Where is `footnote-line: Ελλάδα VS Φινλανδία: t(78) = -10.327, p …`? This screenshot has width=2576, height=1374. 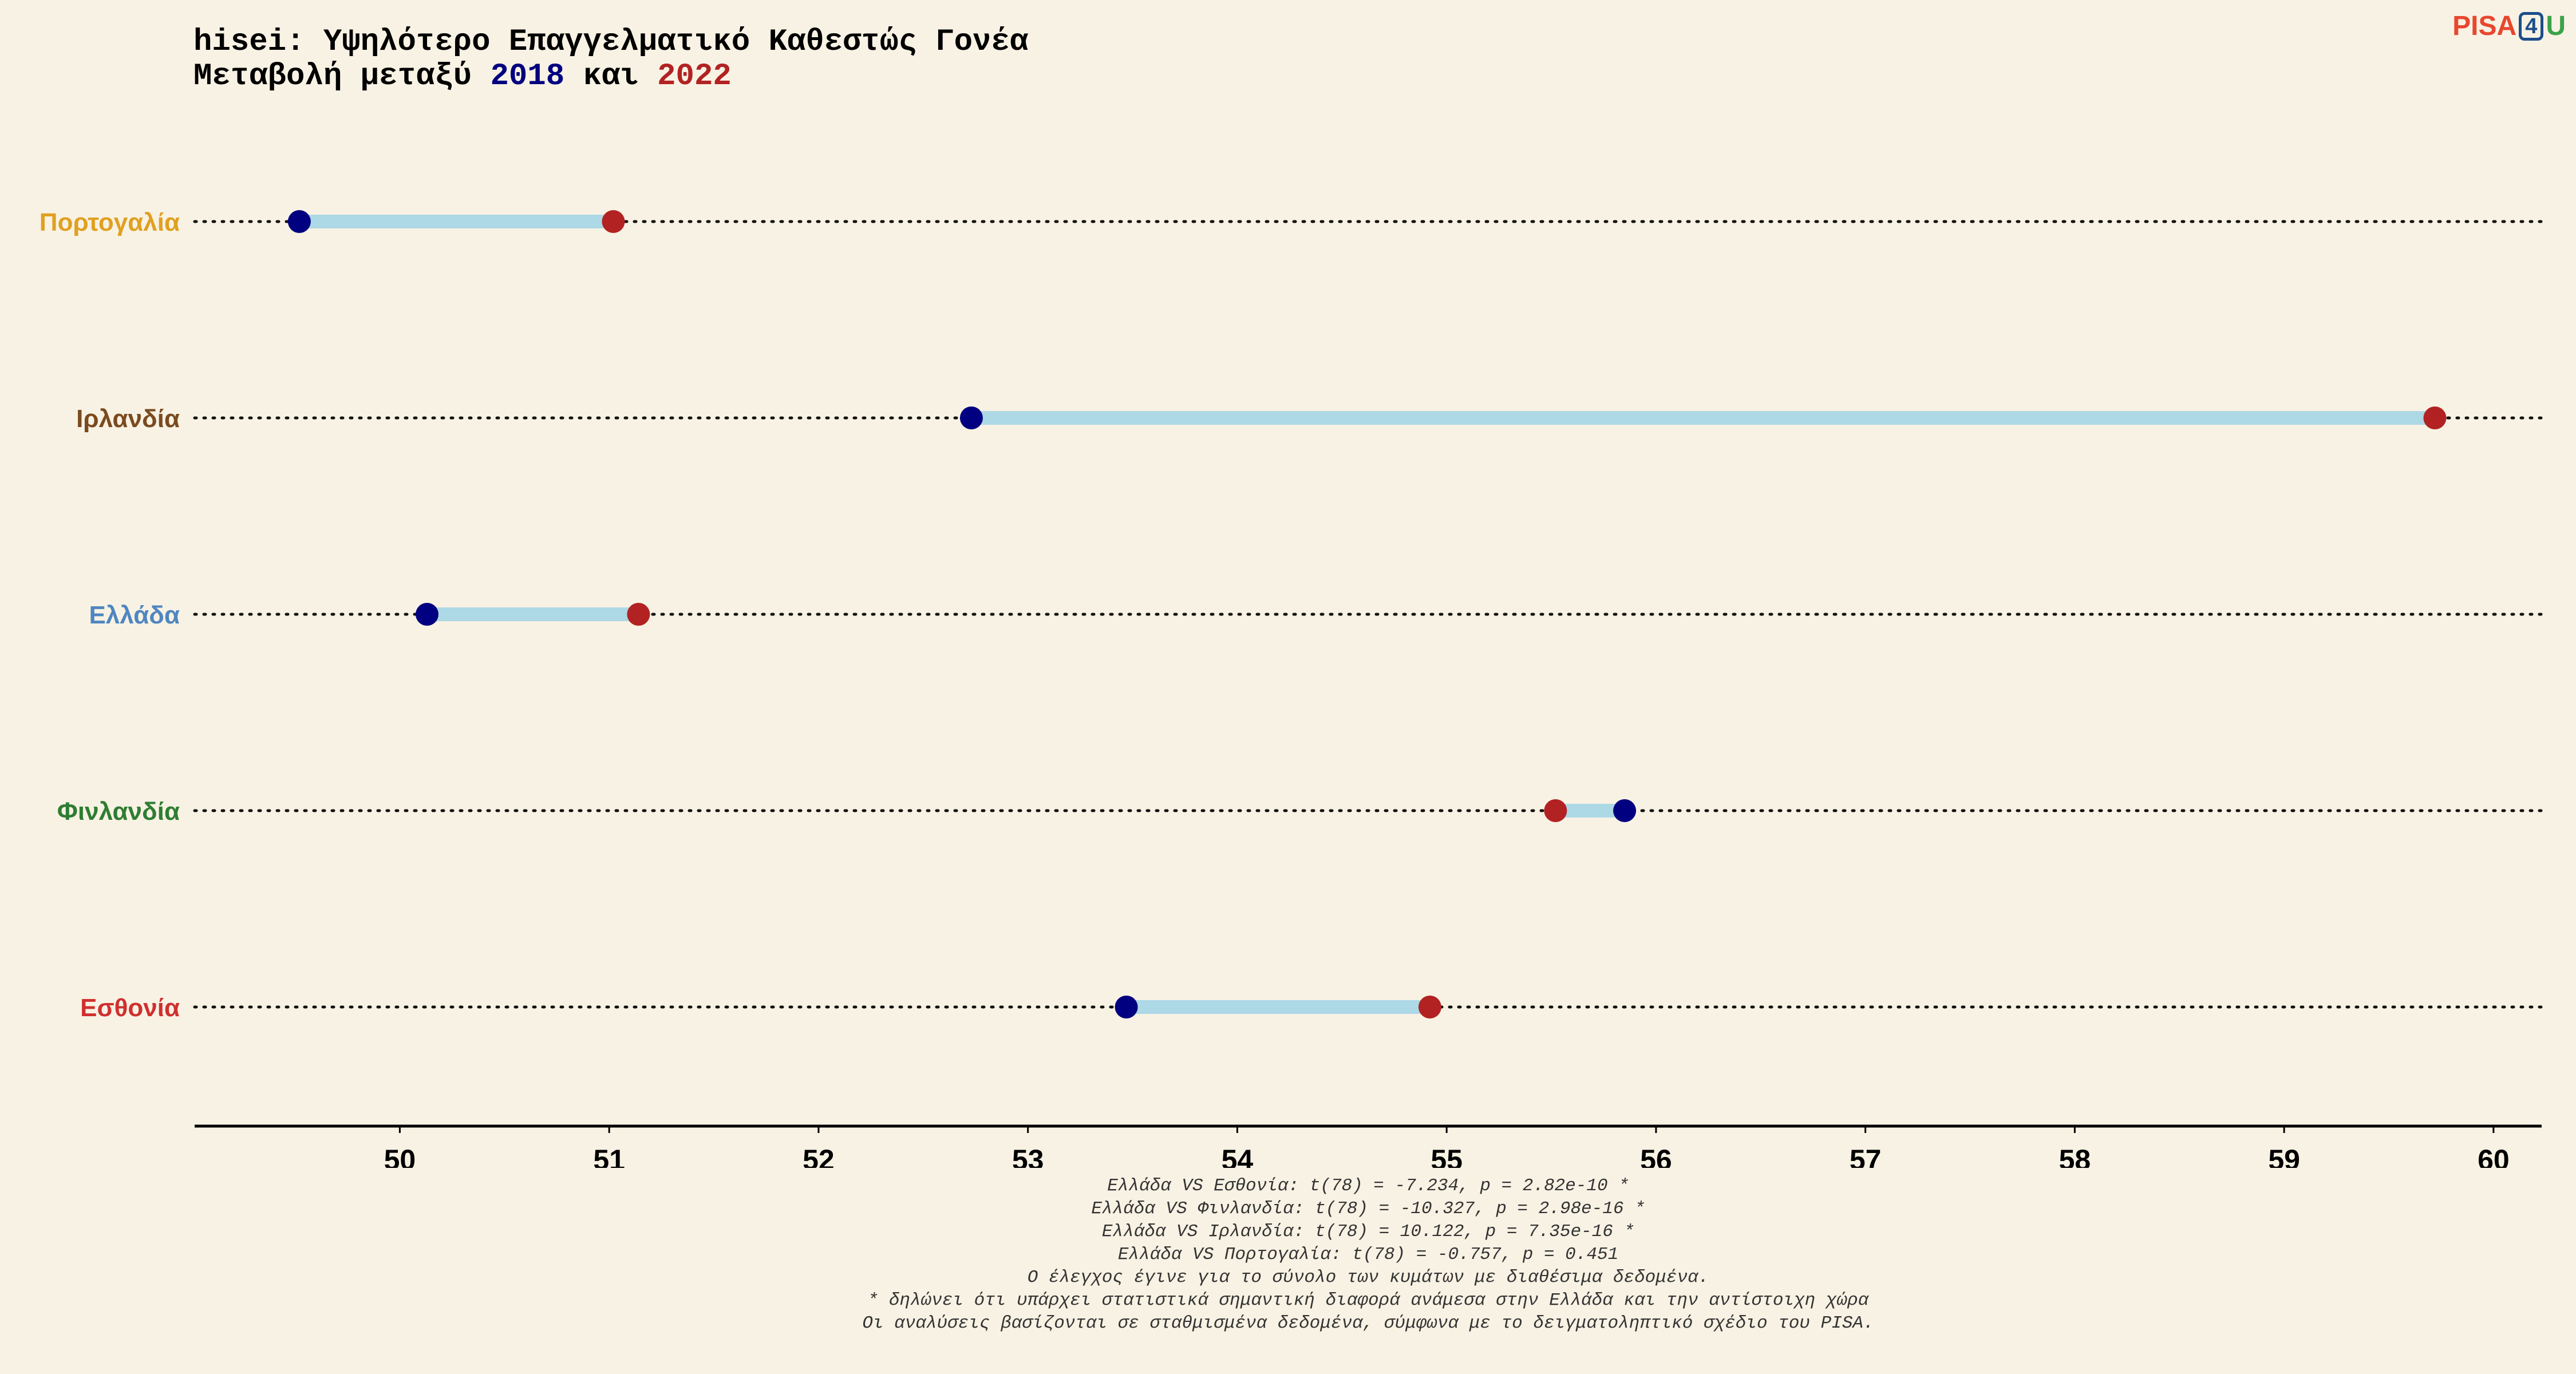 footnote-line: Ελλάδα VS Φινλανδία: t(78) = -10.327, p … is located at coordinates (1368, 1209).